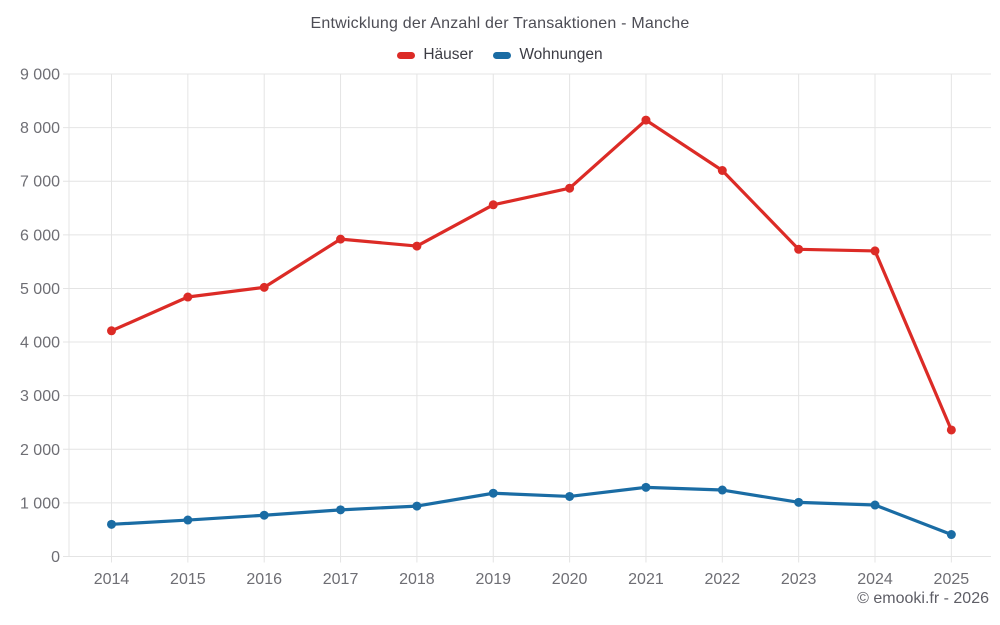 The height and width of the screenshot is (625, 1000). I want to click on data-point-h-user-2024, so click(875, 251).